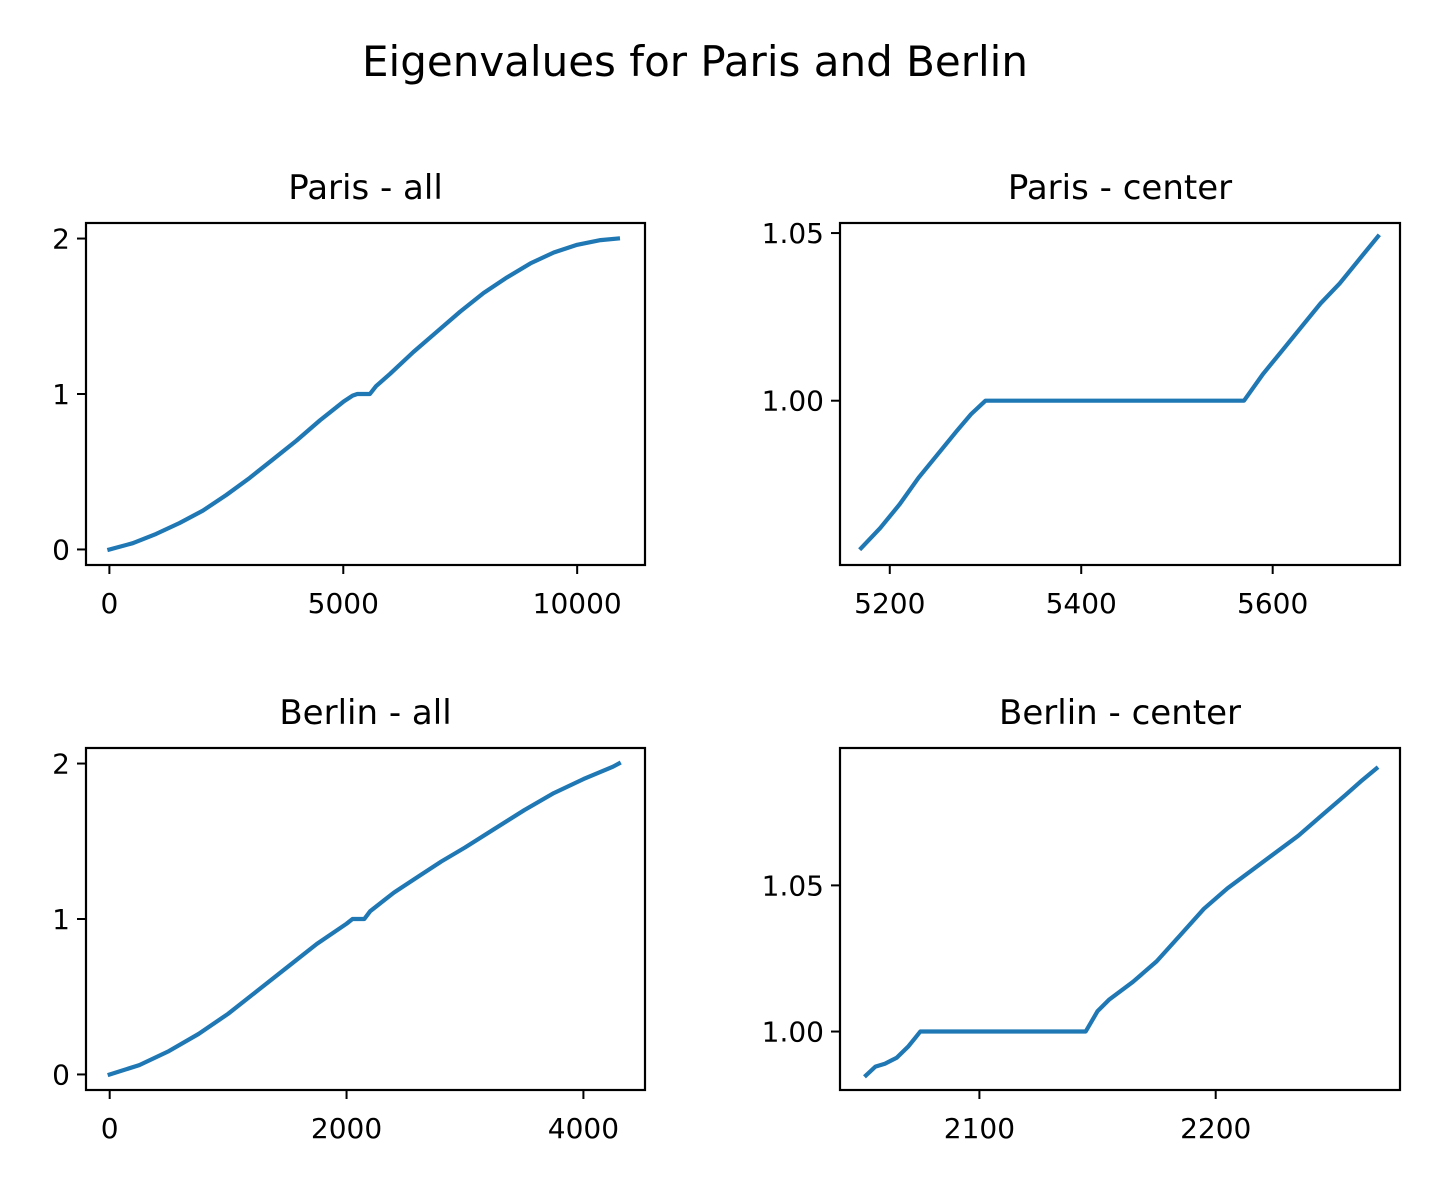  What do you see at coordinates (1272, 603) in the screenshot?
I see `x-tick-label: 5600` at bounding box center [1272, 603].